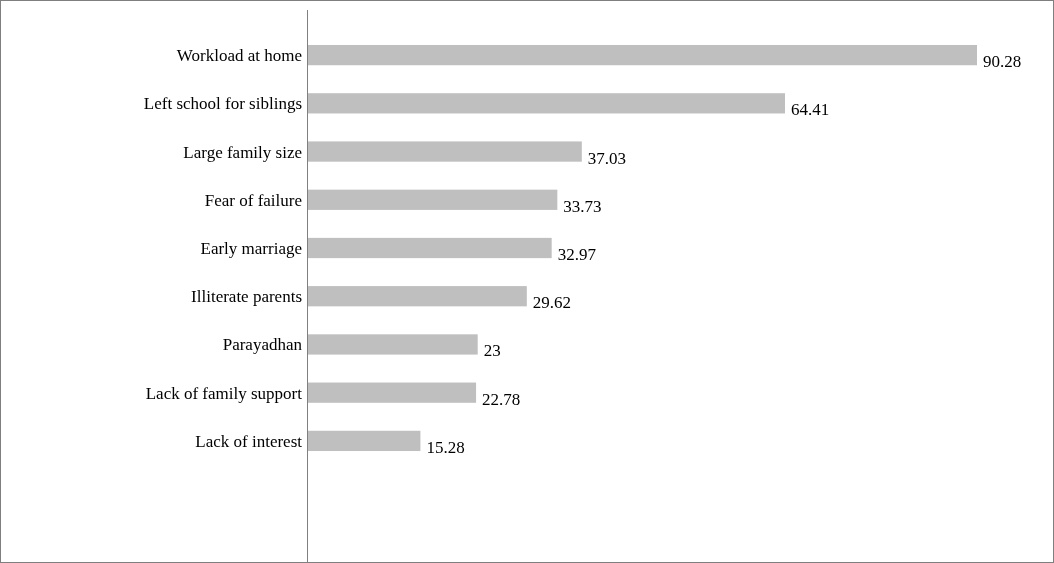 Image resolution: width=1054 pixels, height=563 pixels. Describe the element at coordinates (582, 206) in the screenshot. I see `data-label: 33.73` at that location.